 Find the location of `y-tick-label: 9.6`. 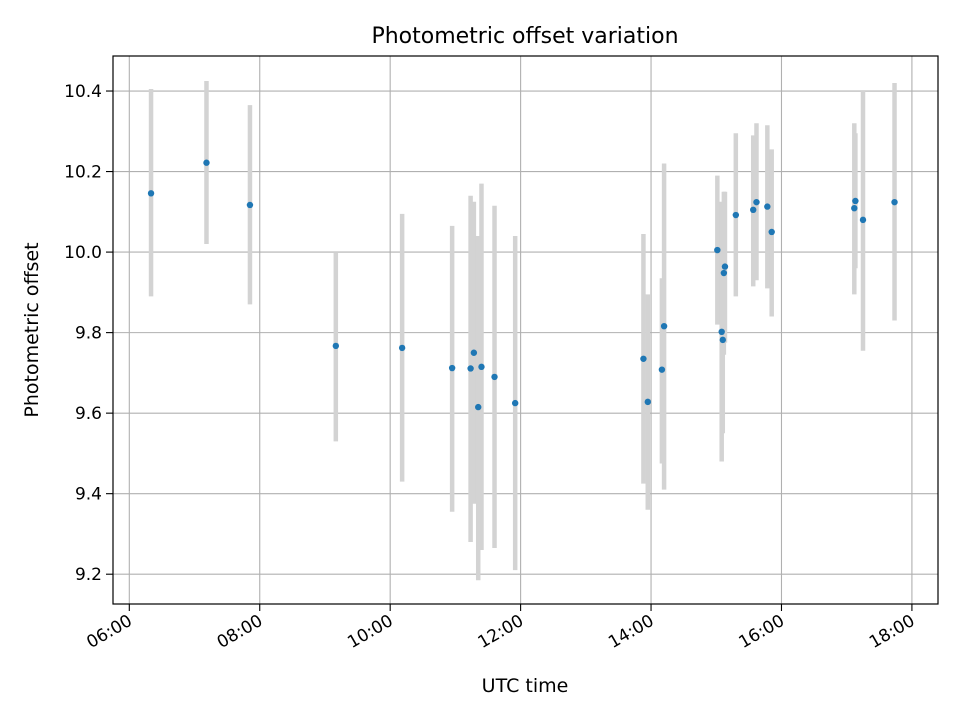

y-tick-label: 9.6 is located at coordinates (88, 414).